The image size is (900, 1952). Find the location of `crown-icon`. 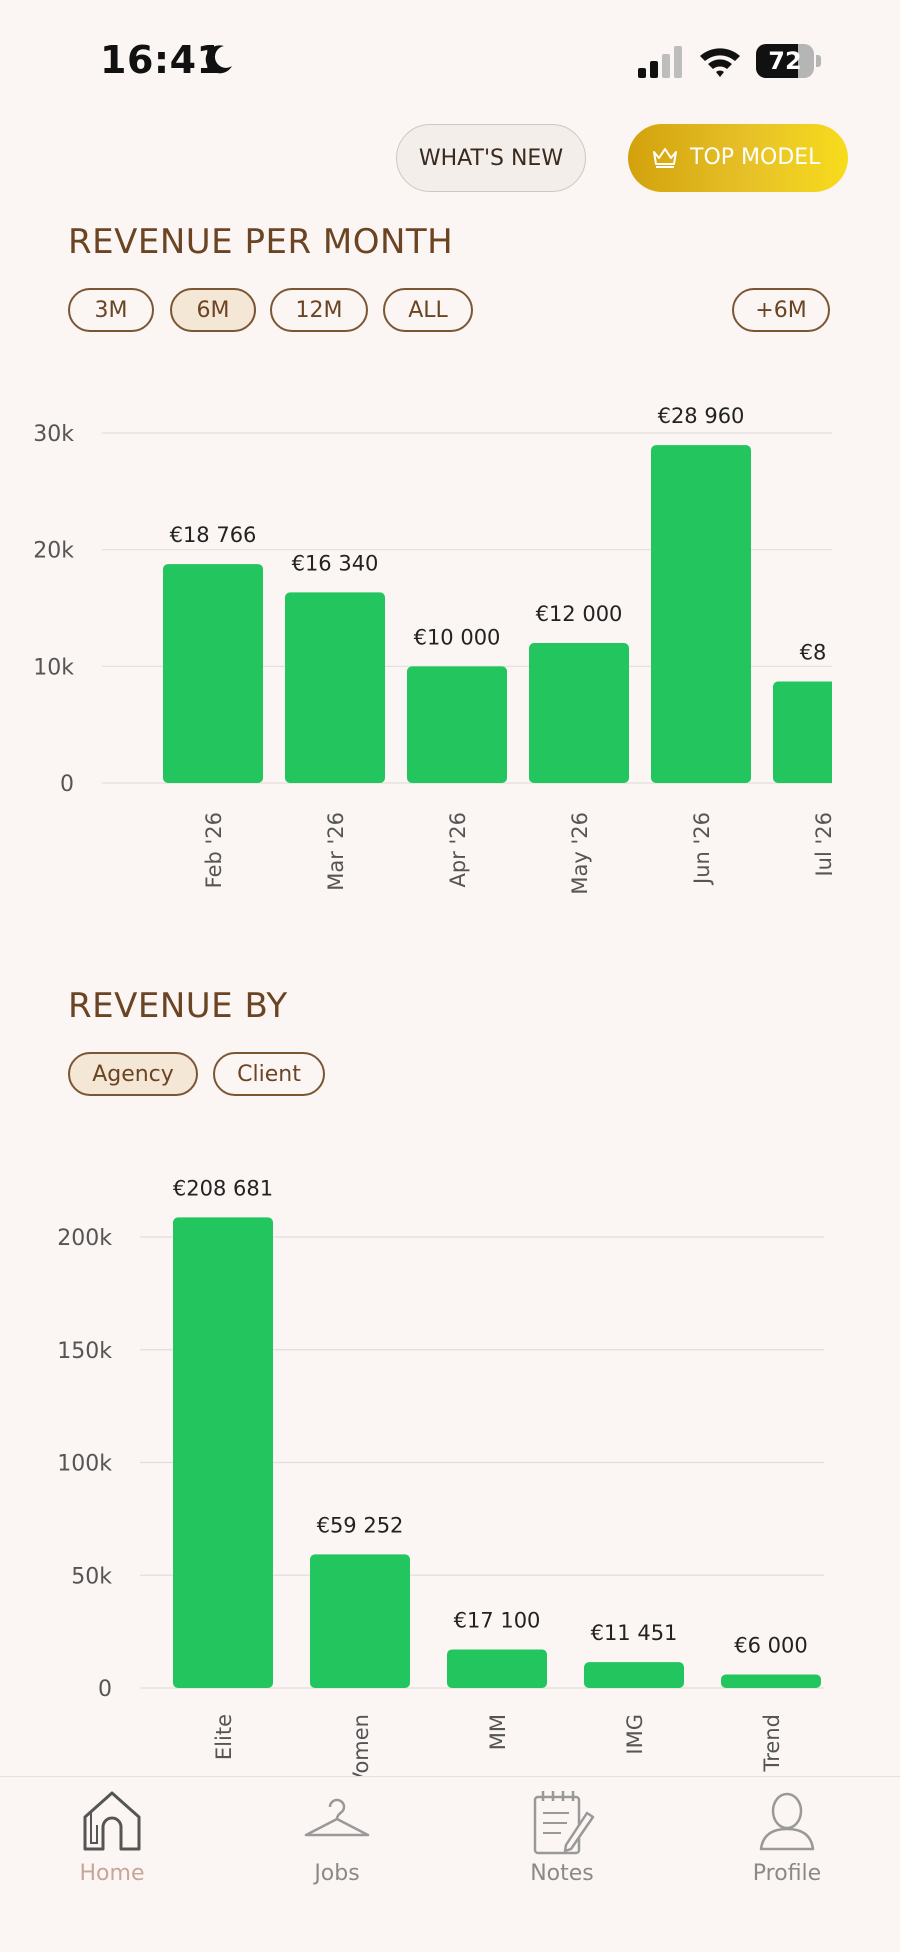

crown-icon is located at coordinates (665, 158).